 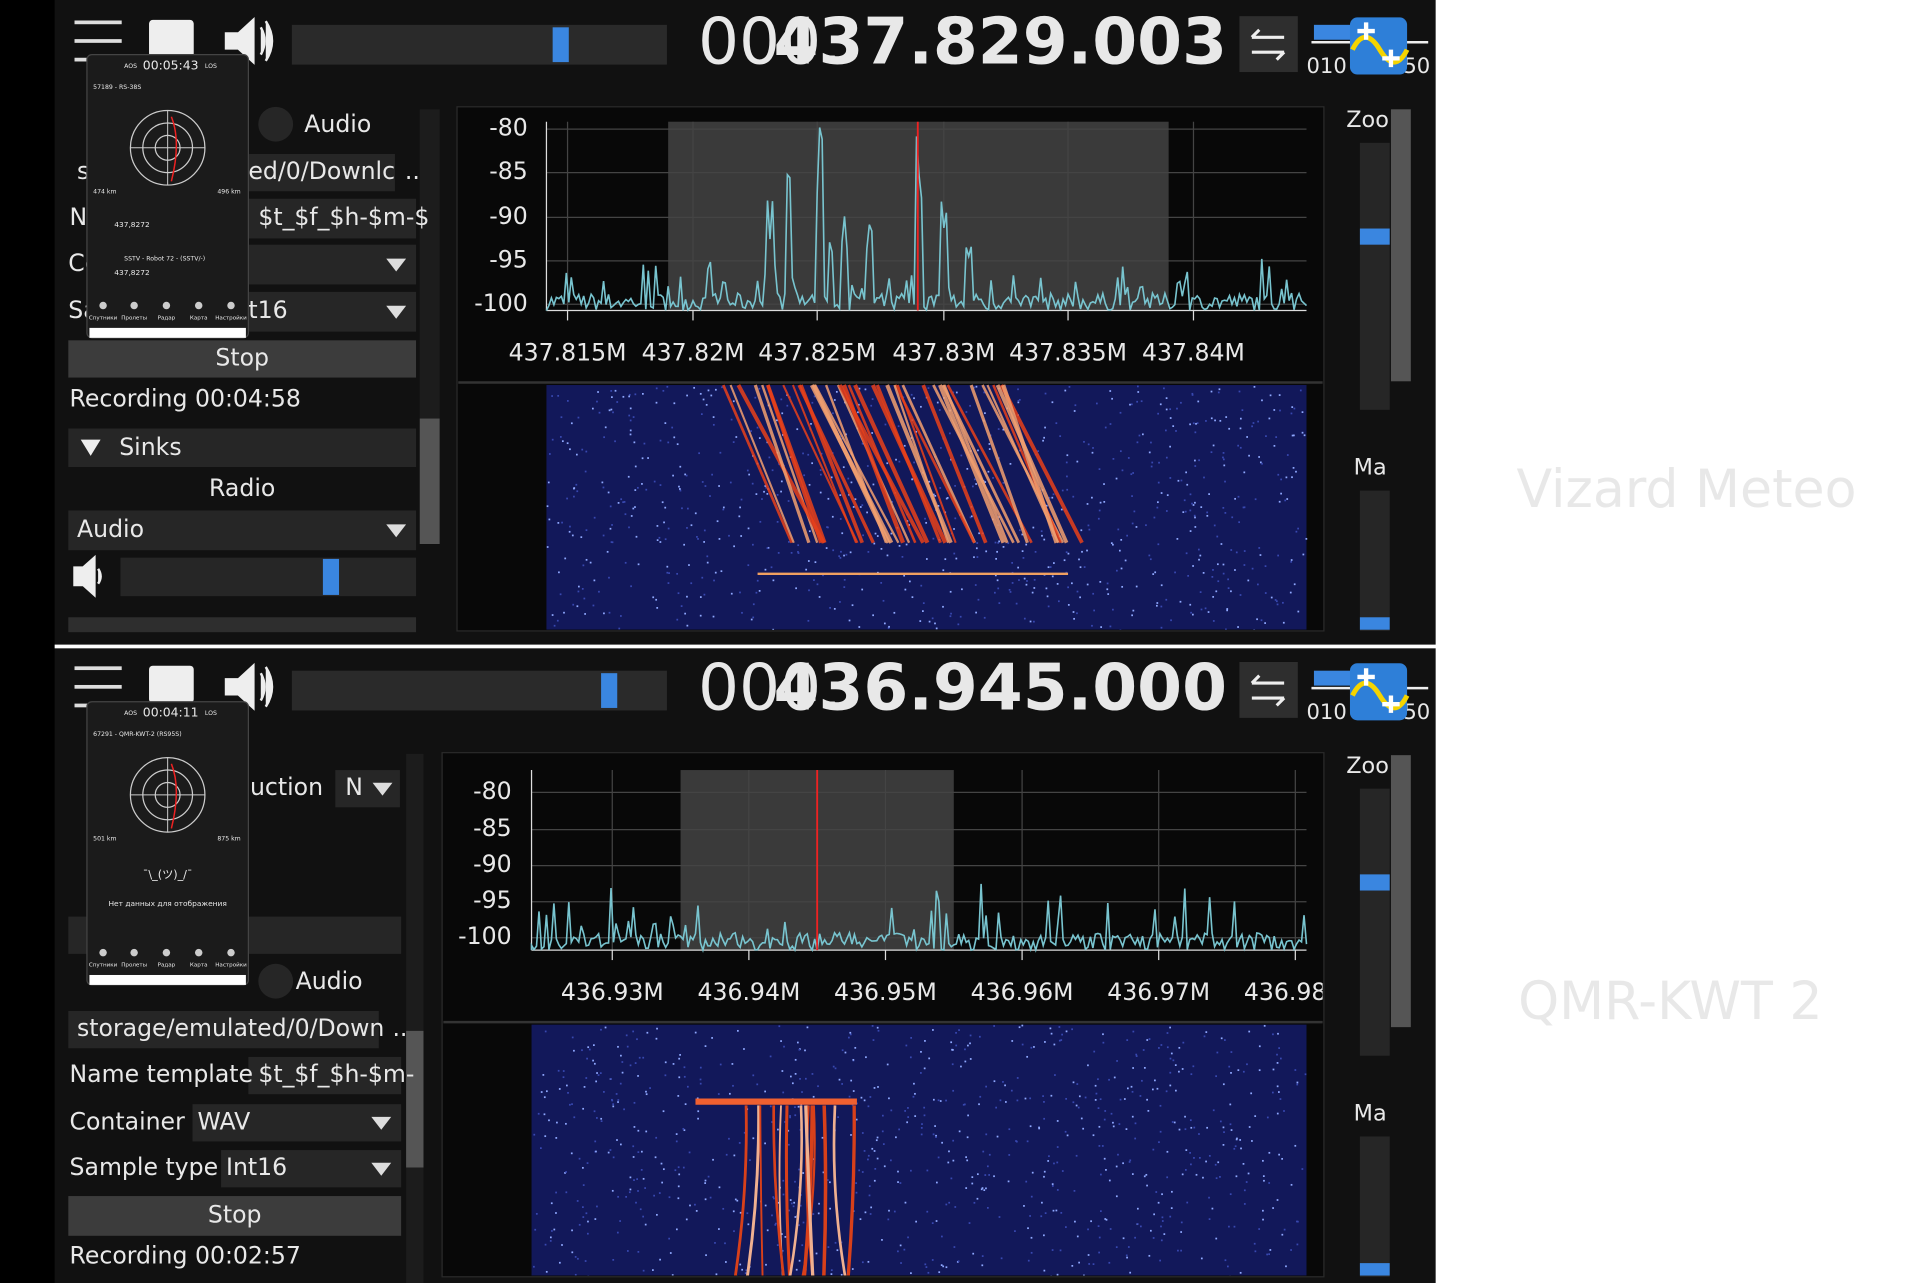 What do you see at coordinates (1378, 690) in the screenshot?
I see `app-logo-plus` at bounding box center [1378, 690].